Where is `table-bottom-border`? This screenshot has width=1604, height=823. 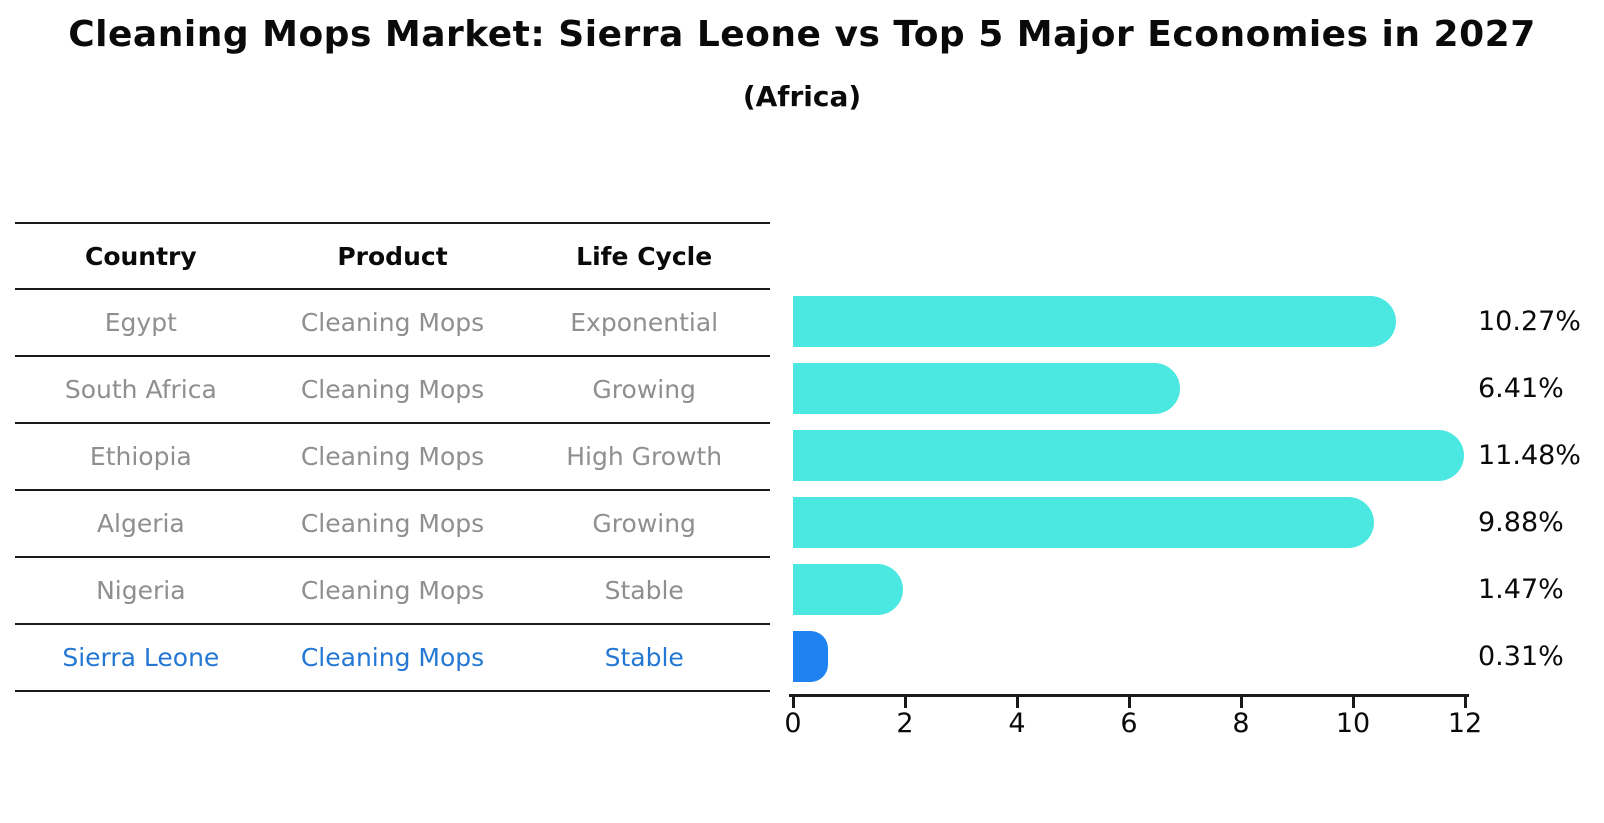 table-bottom-border is located at coordinates (392, 691).